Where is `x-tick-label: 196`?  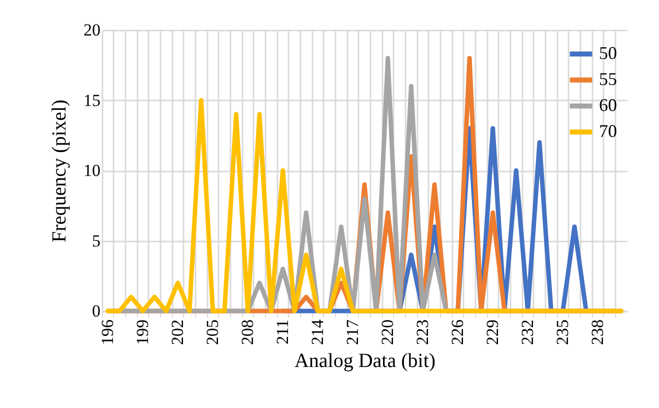 x-tick-label: 196 is located at coordinates (107, 332).